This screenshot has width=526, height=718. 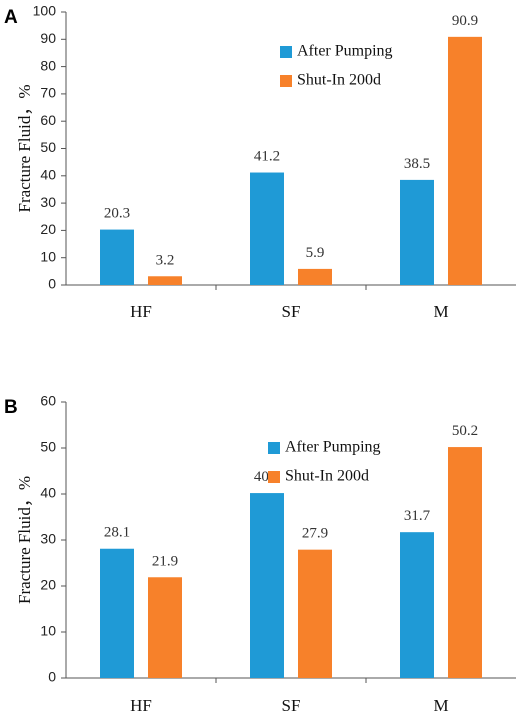 What do you see at coordinates (48, 65) in the screenshot?
I see `y-tick-label: 80` at bounding box center [48, 65].